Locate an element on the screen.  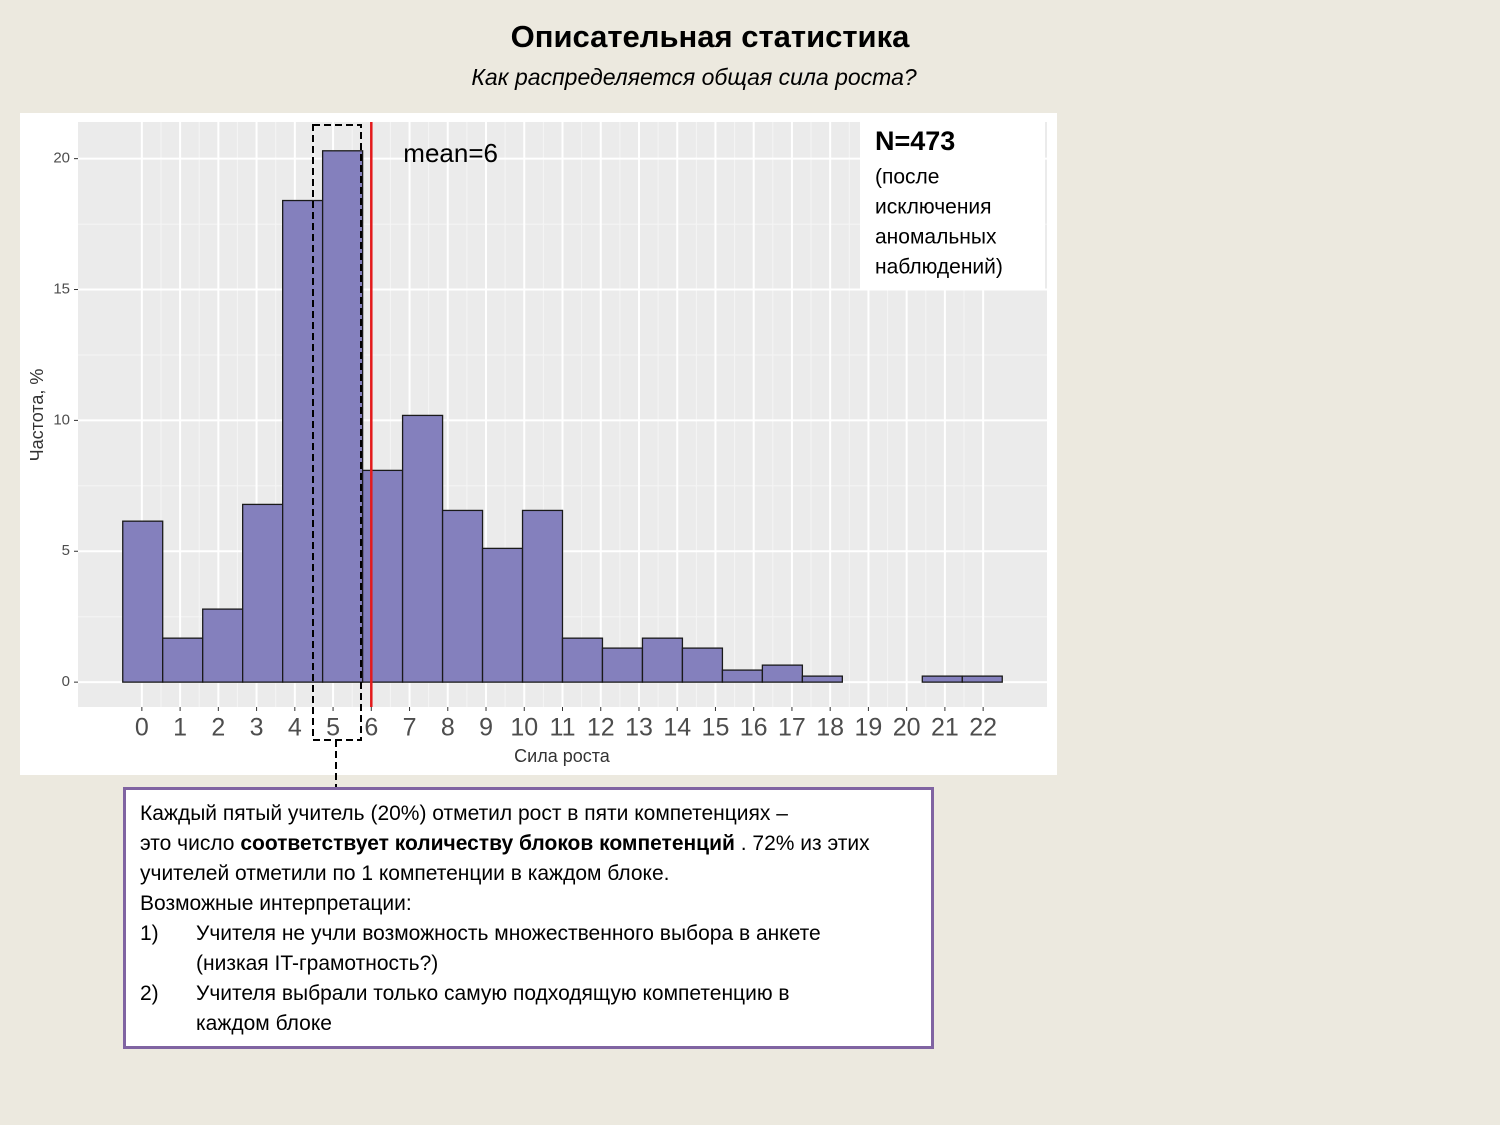
list-line: (низкая IT-грамотность?) is located at coordinates (317, 963).